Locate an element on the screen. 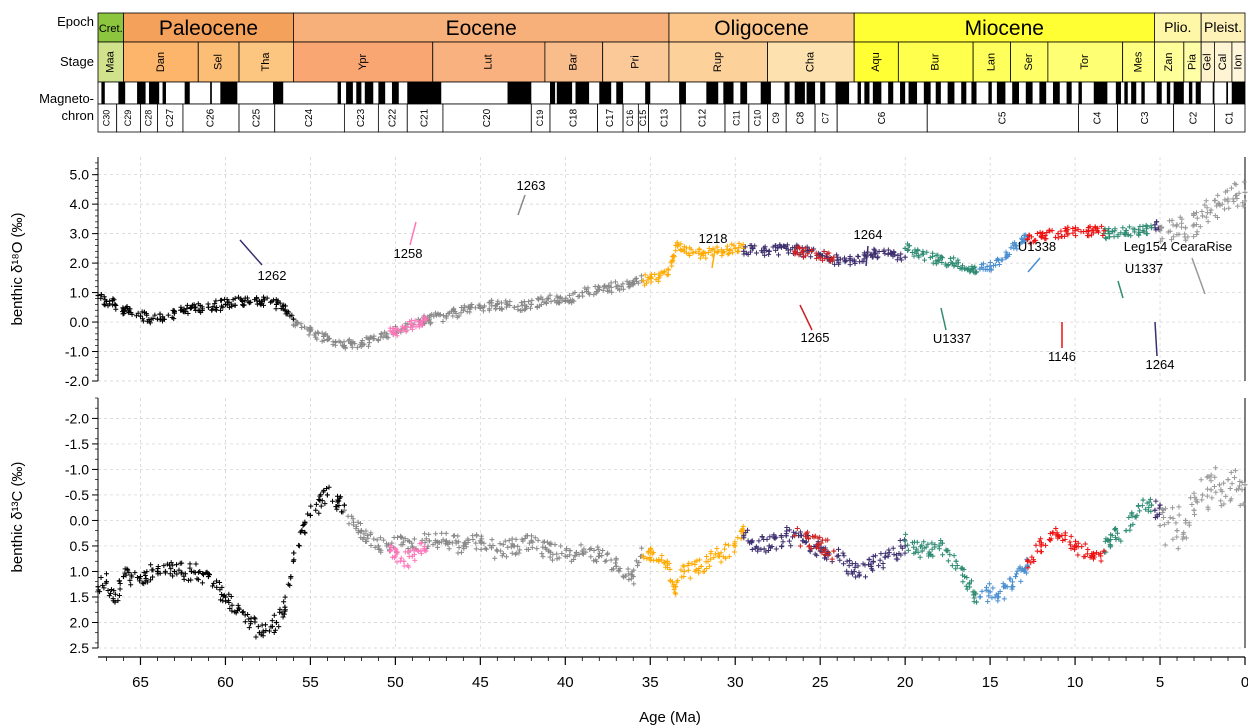  y-axis-label: benthic δ¹⁸O (‰) is located at coordinates (17, 268).